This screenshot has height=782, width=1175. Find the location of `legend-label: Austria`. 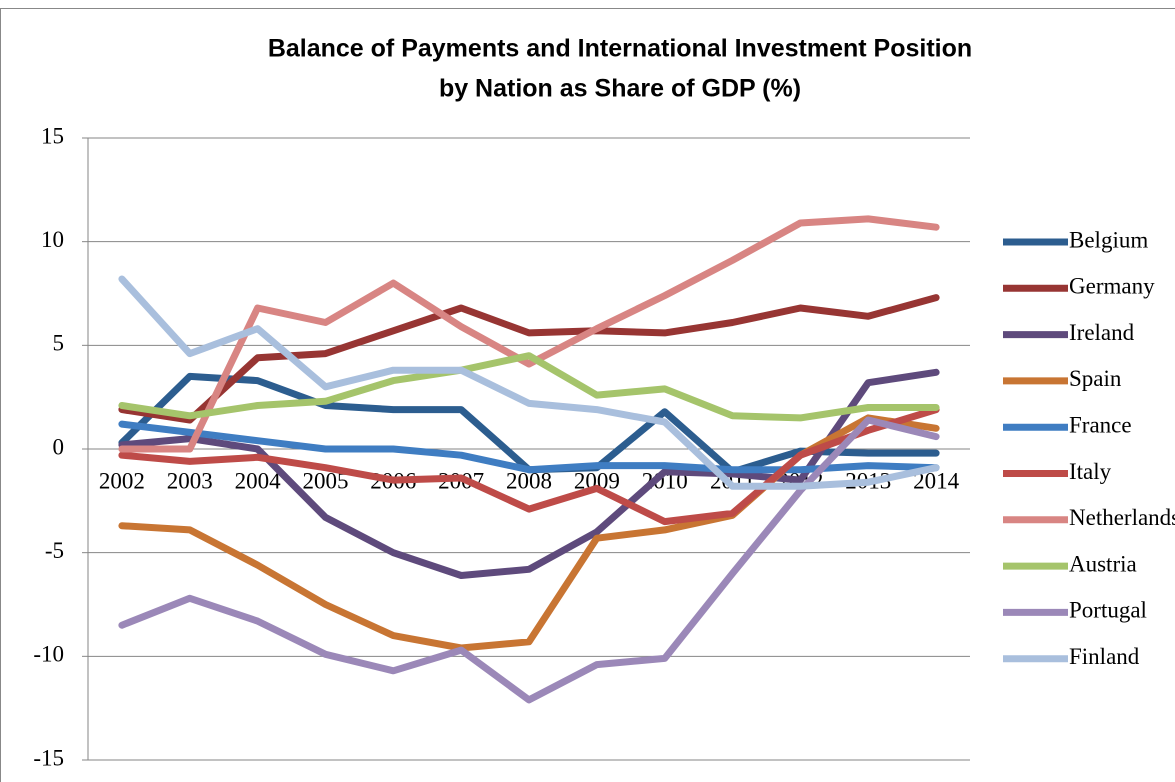

legend-label: Austria is located at coordinates (1103, 563).